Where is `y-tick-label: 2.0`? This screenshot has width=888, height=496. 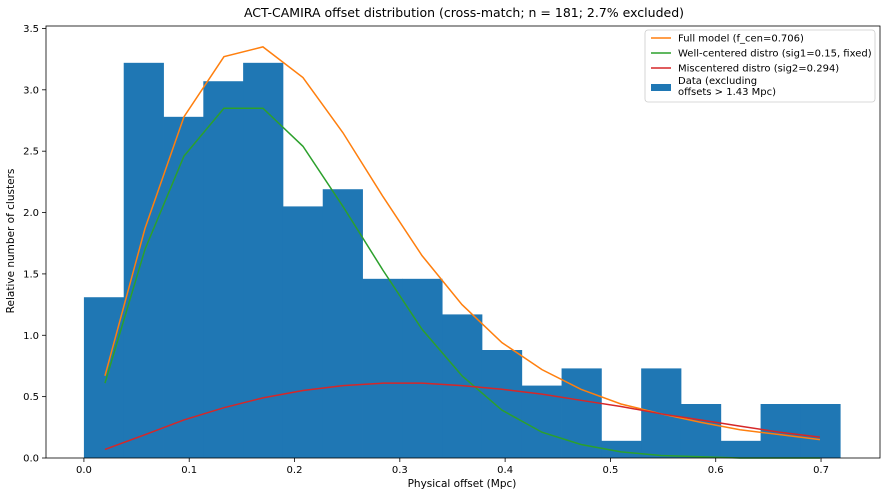
y-tick-label: 2.0 is located at coordinates (31, 213).